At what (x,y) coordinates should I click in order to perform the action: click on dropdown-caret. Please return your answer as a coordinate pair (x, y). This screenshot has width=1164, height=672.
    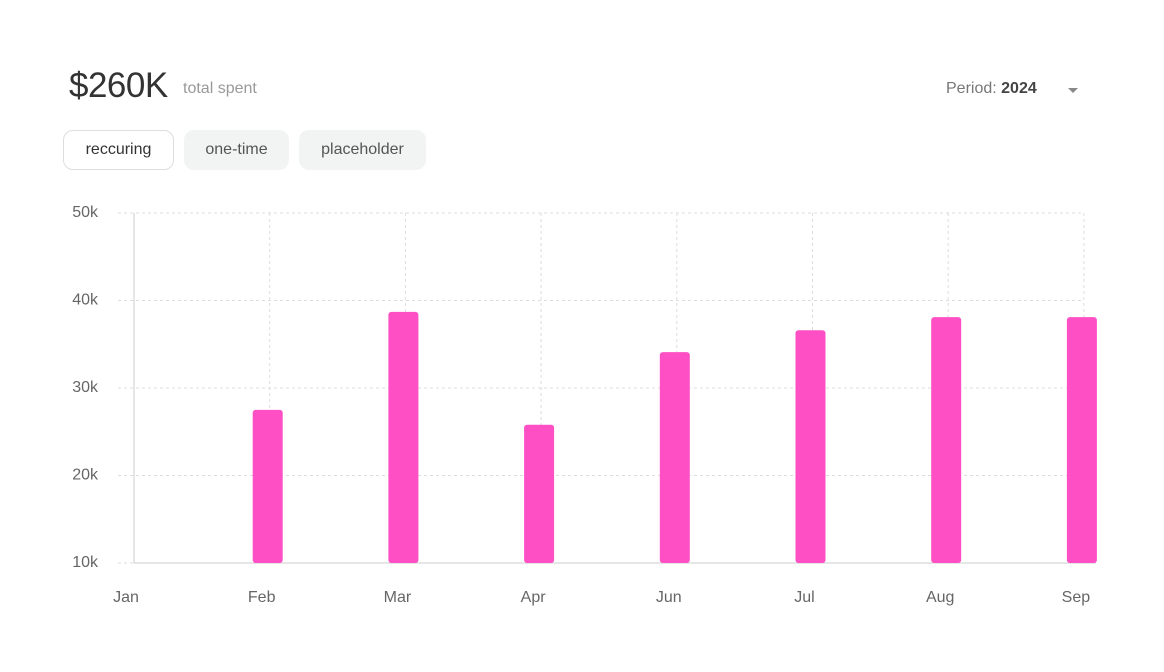
    Looking at the image, I should click on (1073, 90).